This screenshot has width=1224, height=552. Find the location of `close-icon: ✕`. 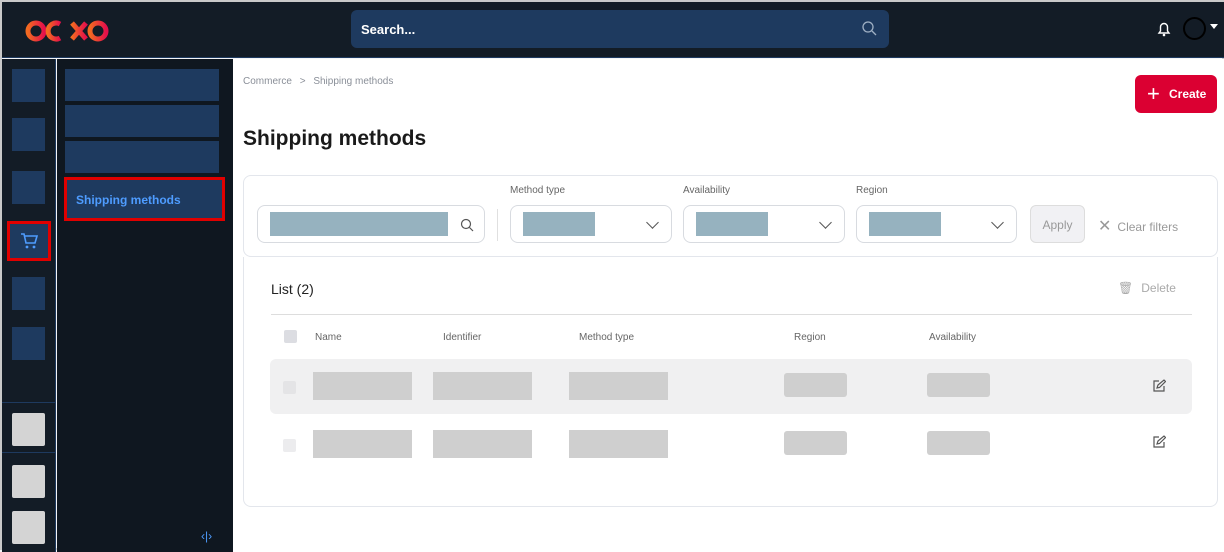

close-icon: ✕ is located at coordinates (1105, 226).